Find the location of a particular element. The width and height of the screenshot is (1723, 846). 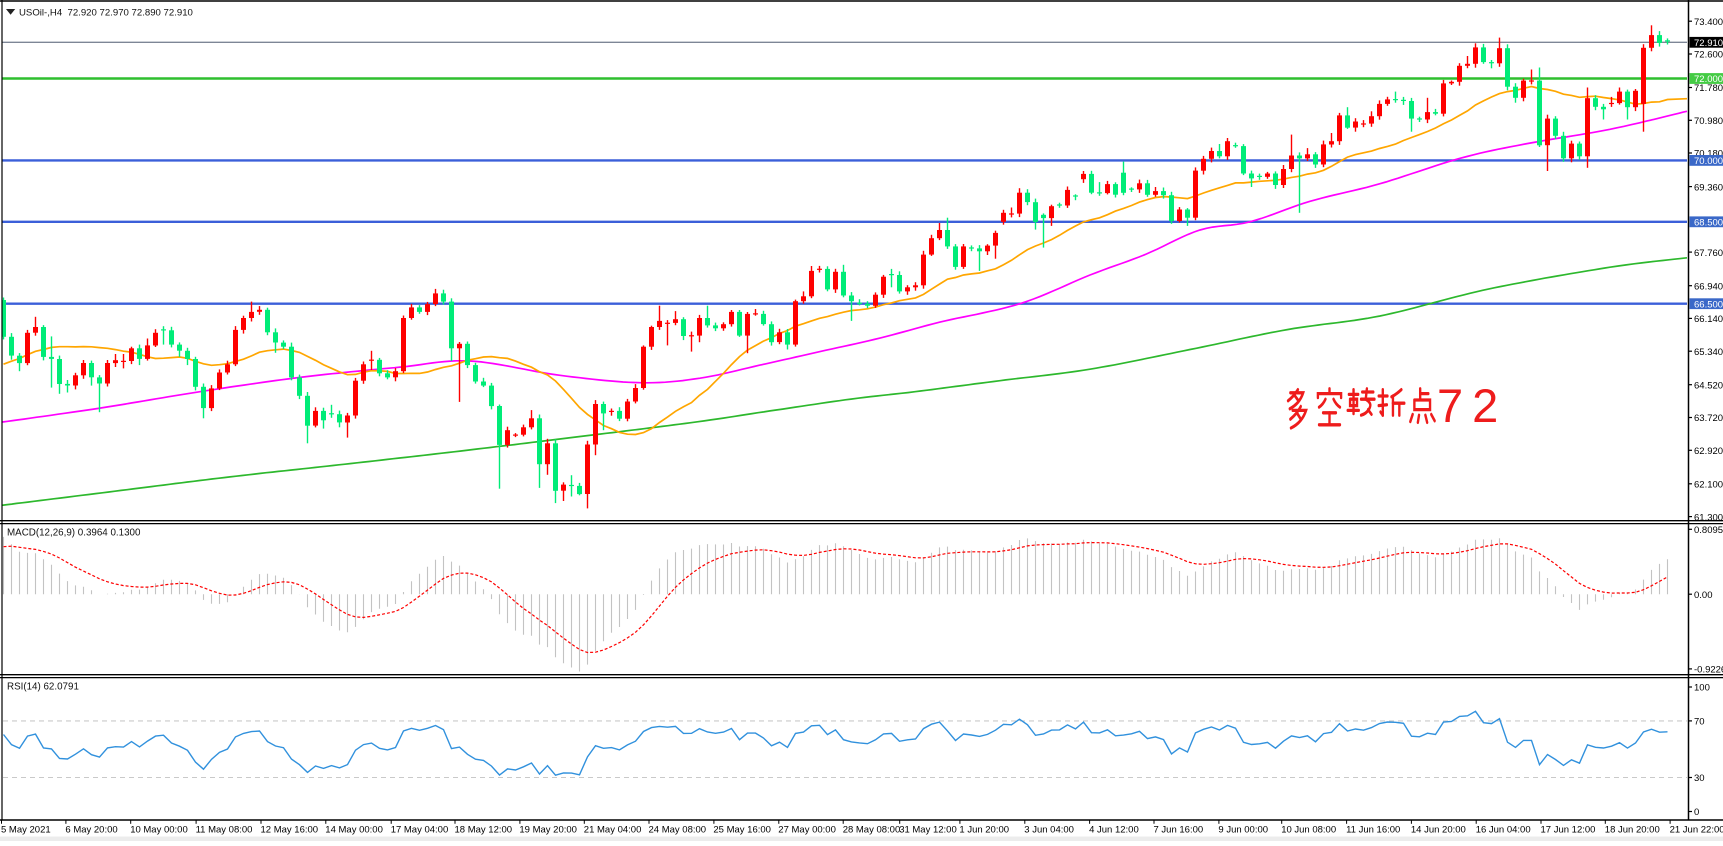

svg-text: 24 May 08:00 is located at coordinates (678, 830).